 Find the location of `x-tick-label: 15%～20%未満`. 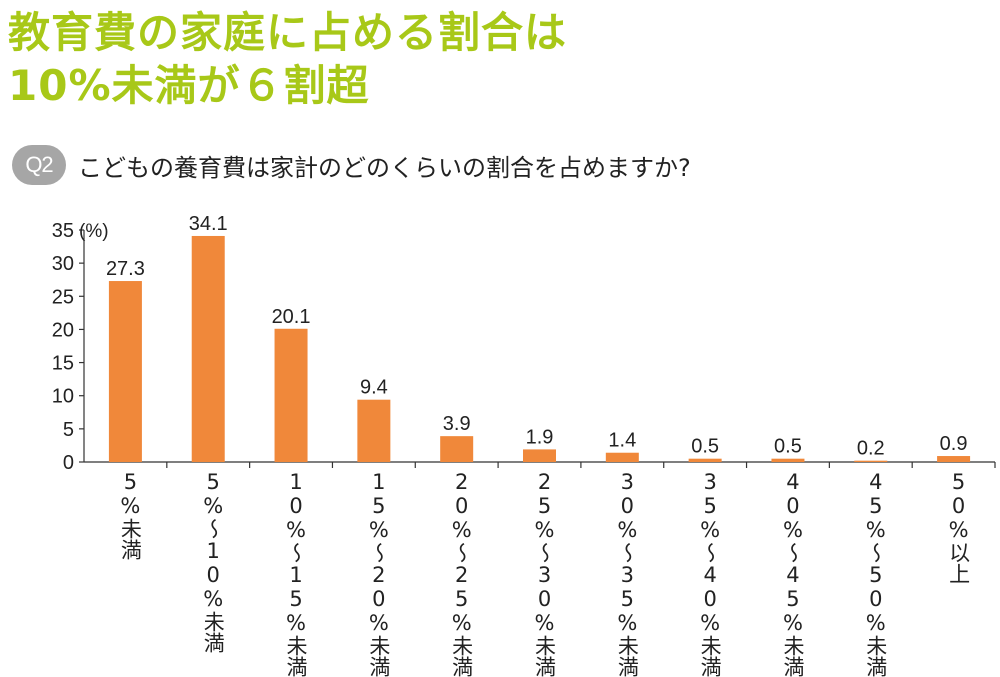

x-tick-label: 15%～20%未満 is located at coordinates (378, 573).